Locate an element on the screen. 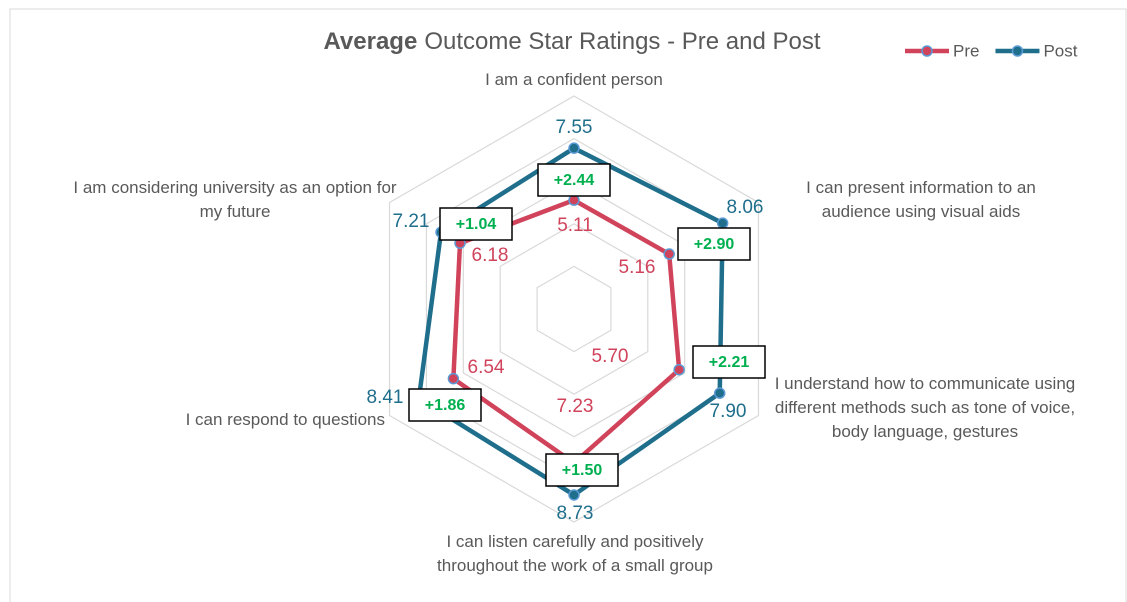  data-label: 6.18 is located at coordinates (490, 255).